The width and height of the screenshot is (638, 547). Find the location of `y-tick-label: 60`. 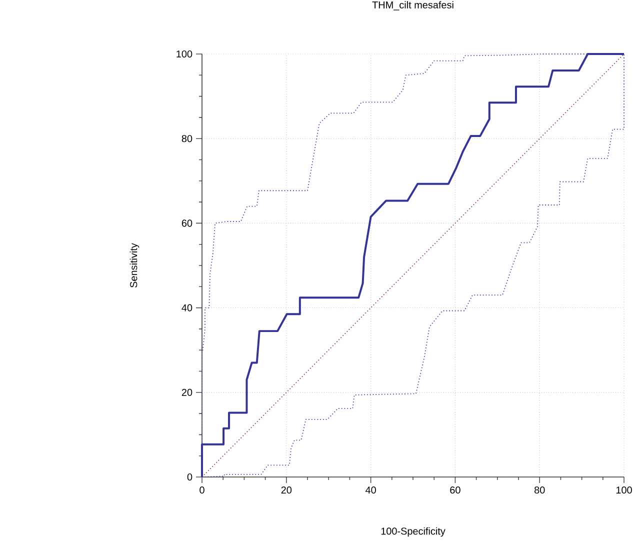

y-tick-label: 60 is located at coordinates (187, 223).